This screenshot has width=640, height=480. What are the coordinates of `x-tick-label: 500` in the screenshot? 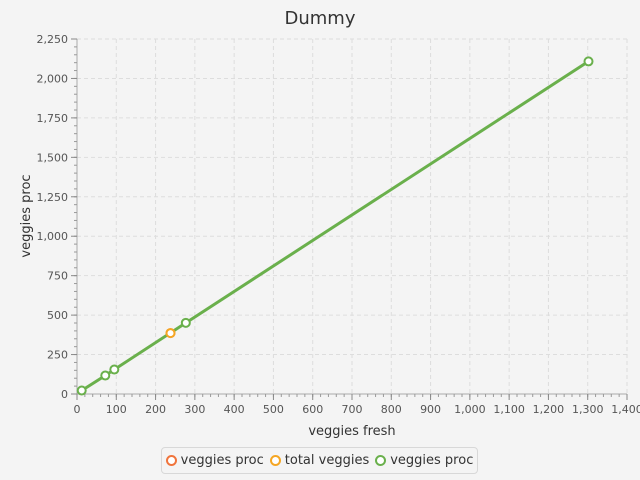 It's located at (273, 409).